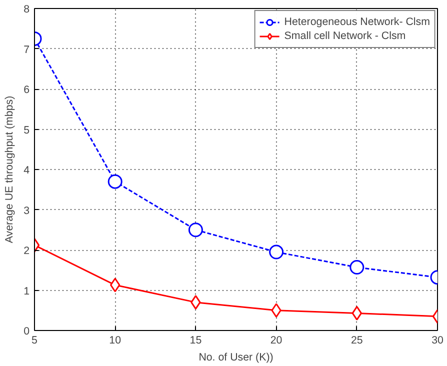 Image resolution: width=447 pixels, height=366 pixels. Describe the element at coordinates (27, 210) in the screenshot. I see `y-tick-label: 3` at that location.